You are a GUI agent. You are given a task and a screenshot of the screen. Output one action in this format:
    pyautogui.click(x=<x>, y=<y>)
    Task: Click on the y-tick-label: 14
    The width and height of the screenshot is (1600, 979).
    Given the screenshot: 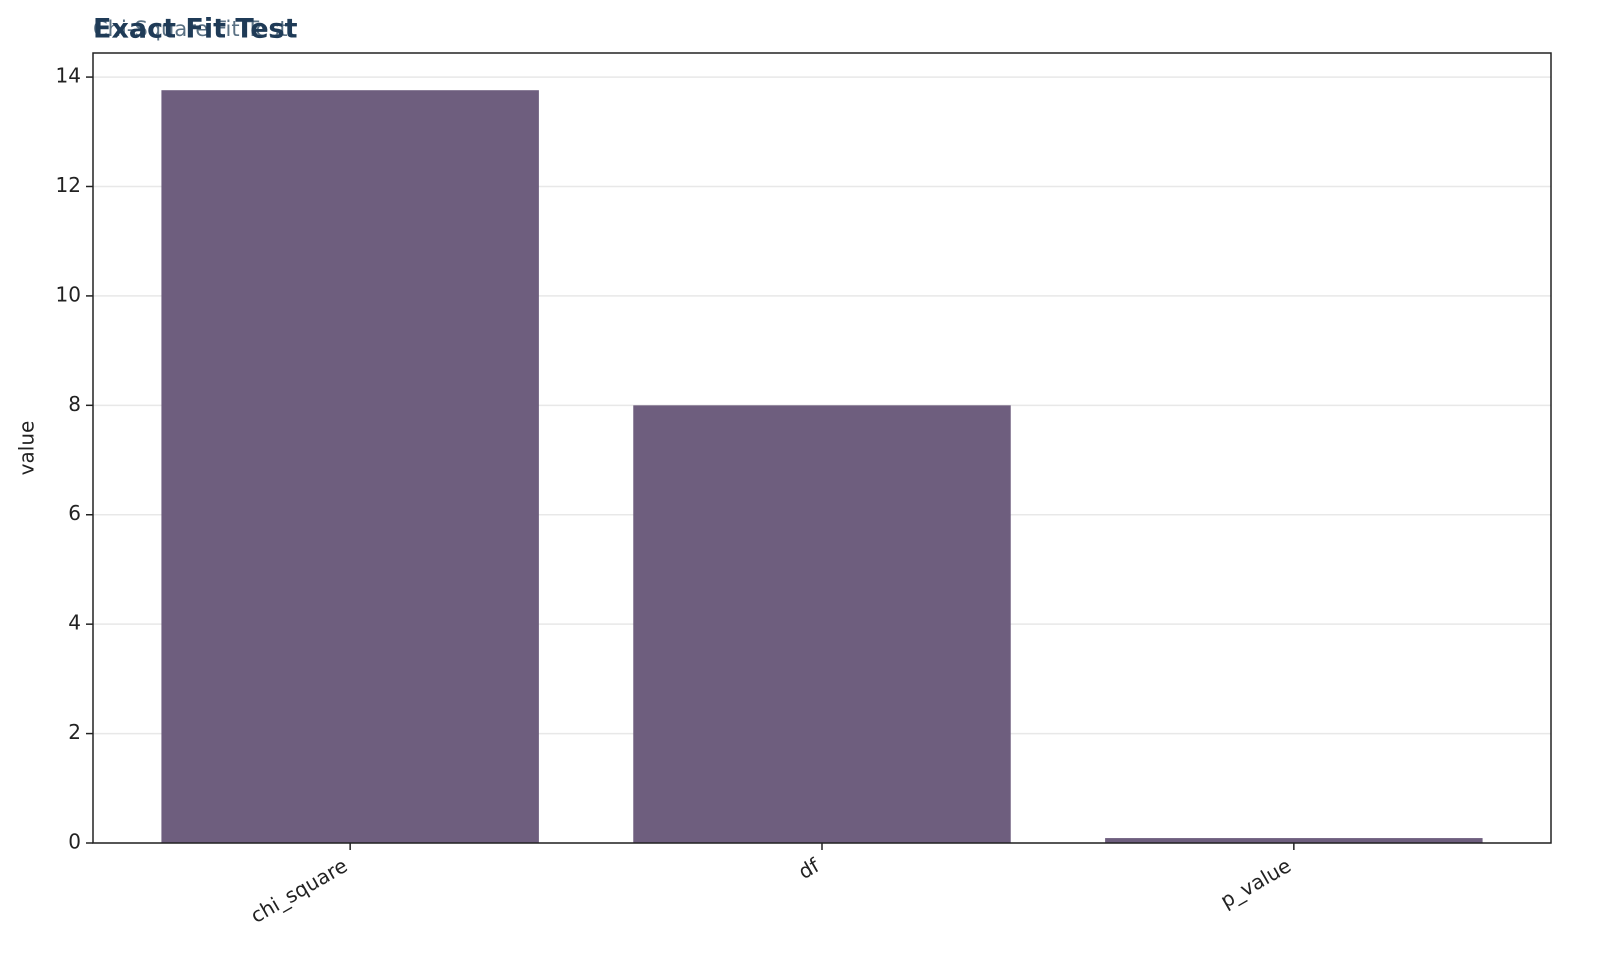 What is the action you would take?
    pyautogui.click(x=68, y=76)
    